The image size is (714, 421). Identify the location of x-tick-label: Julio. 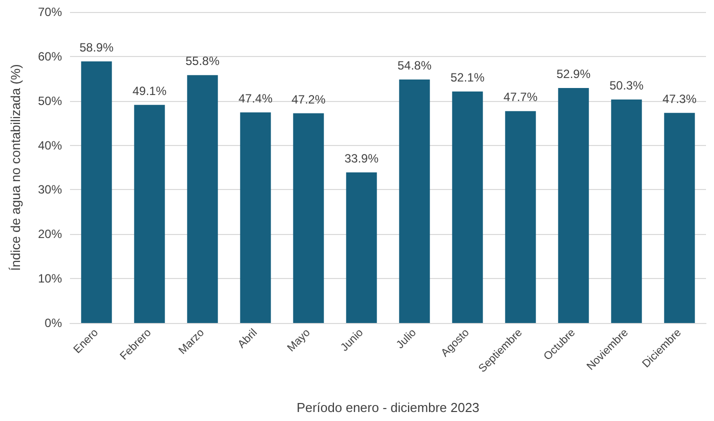
(406, 339).